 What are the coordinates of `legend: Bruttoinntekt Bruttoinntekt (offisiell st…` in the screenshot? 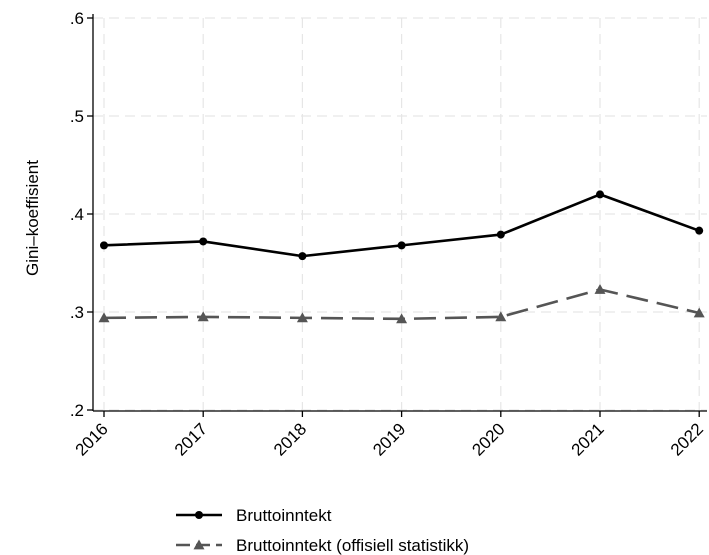 It's located at (322, 530).